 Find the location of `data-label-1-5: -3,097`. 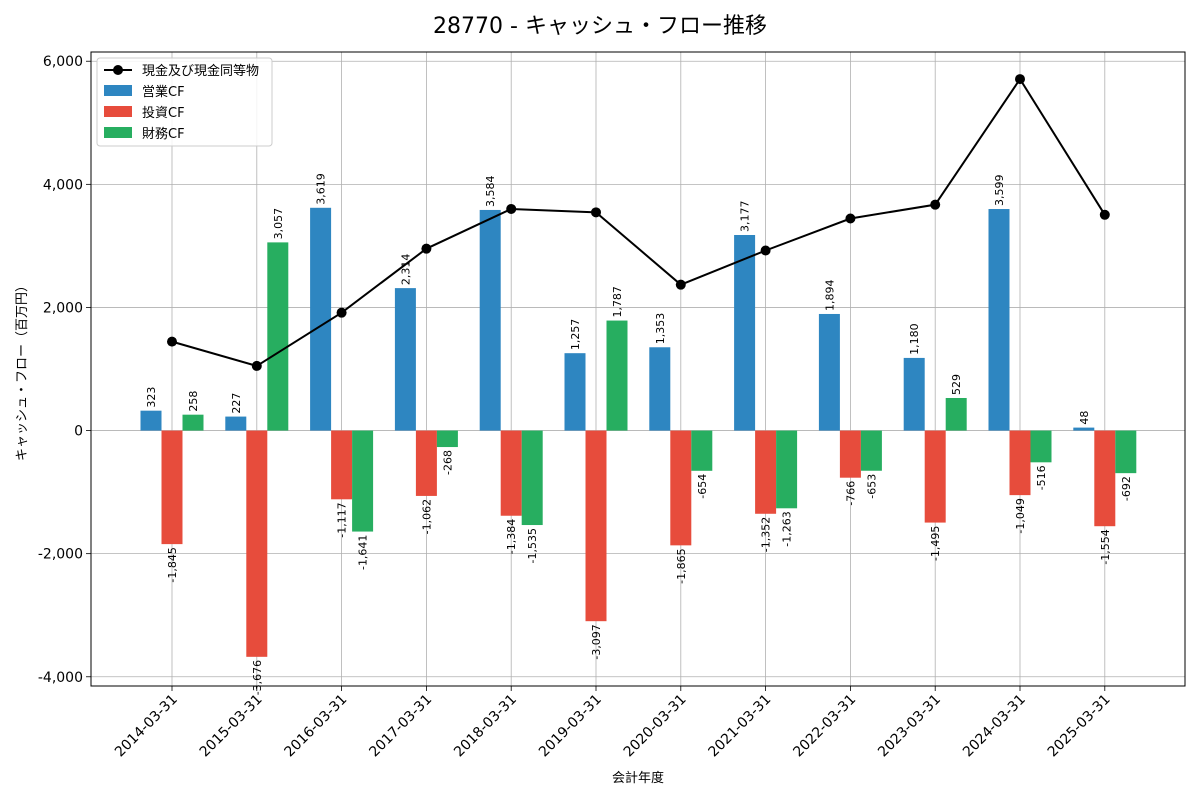

data-label-1-5: -3,097 is located at coordinates (596, 641).